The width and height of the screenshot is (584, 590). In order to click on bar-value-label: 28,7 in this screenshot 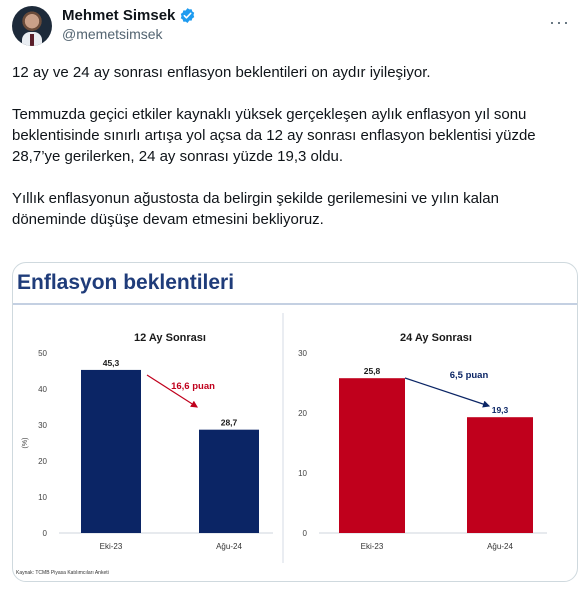, I will do `click(229, 423)`.